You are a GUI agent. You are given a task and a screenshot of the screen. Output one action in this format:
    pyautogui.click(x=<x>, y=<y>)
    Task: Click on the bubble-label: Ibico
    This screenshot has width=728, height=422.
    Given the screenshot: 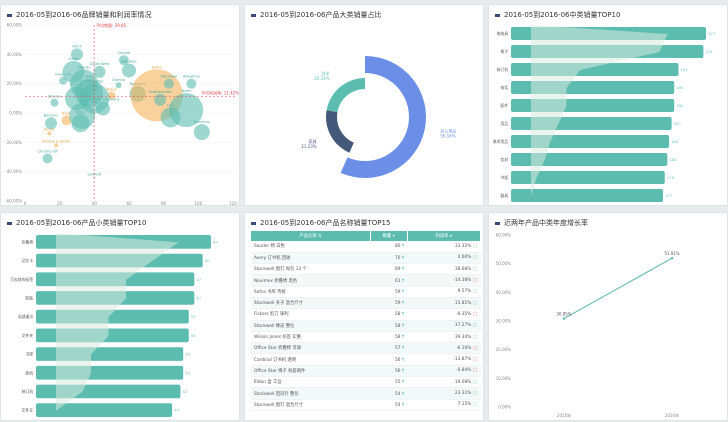 What is the action you would take?
    pyautogui.click(x=80, y=112)
    